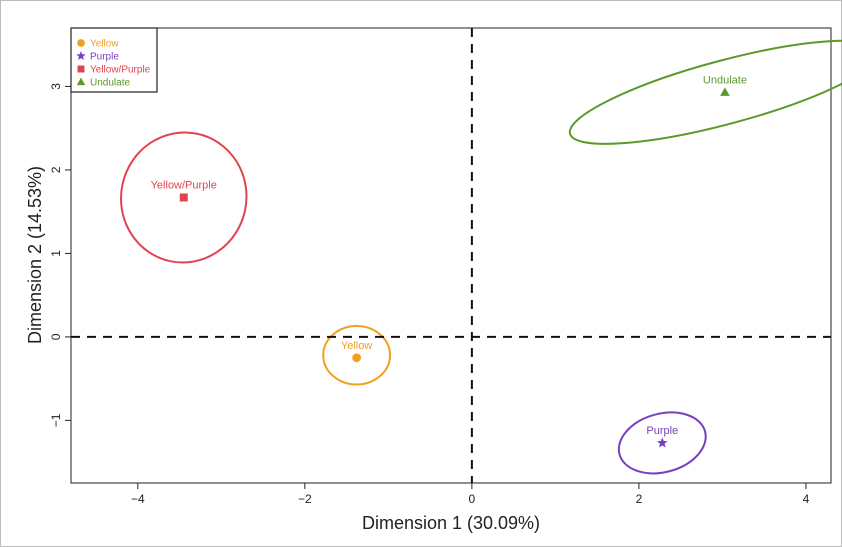 The width and height of the screenshot is (842, 547). Describe the element at coordinates (56, 336) in the screenshot. I see `y-tick-label: 0` at that location.